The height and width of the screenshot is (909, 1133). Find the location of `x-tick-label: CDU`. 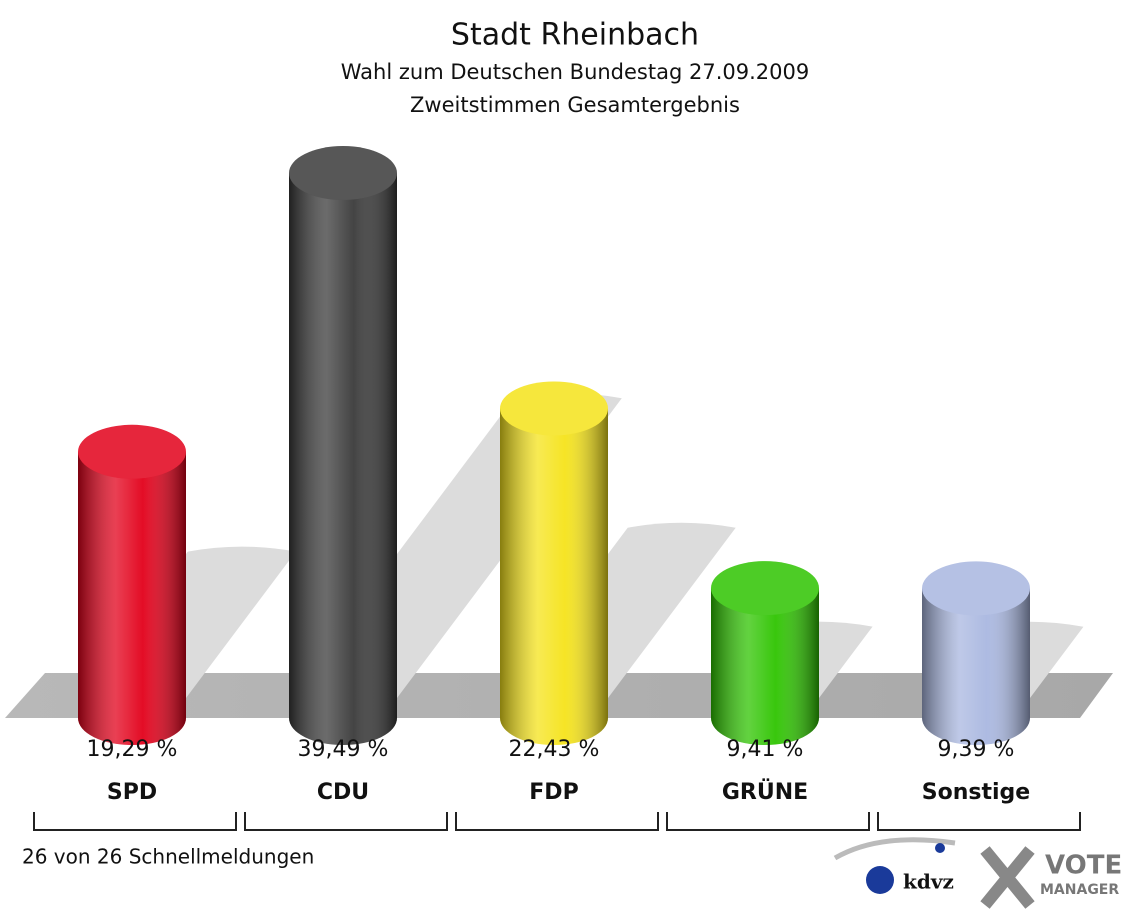

x-tick-label: CDU is located at coordinates (343, 792).